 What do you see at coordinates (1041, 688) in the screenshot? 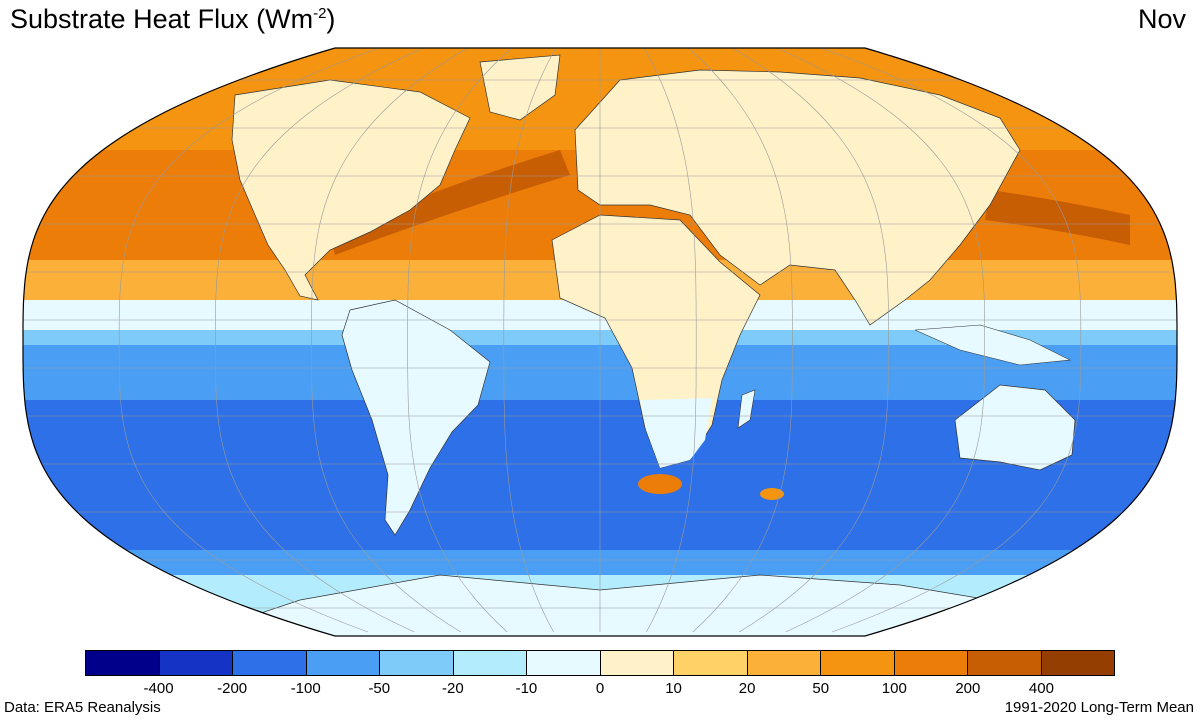
I see `colorbar-tick-label: 400` at bounding box center [1041, 688].